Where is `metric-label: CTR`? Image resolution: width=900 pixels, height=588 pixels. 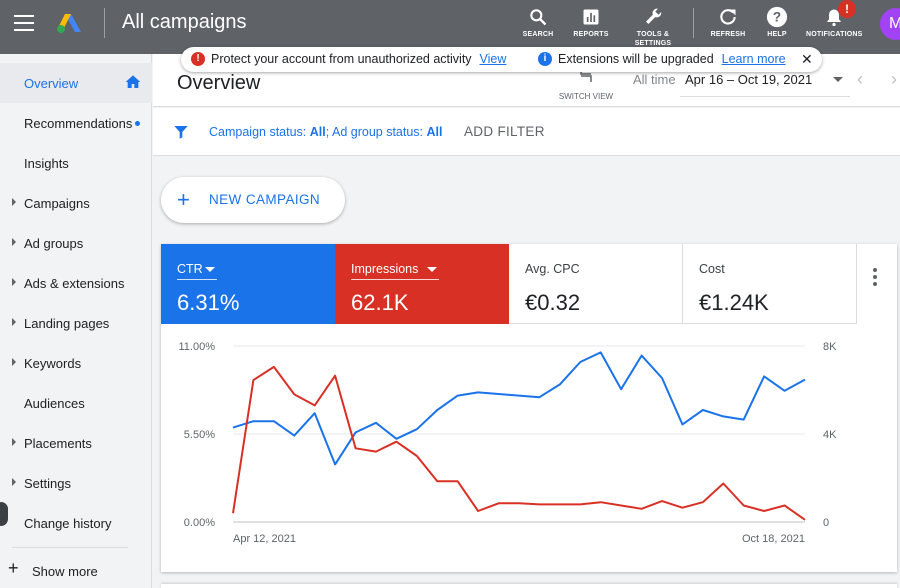
metric-label: CTR is located at coordinates (190, 269).